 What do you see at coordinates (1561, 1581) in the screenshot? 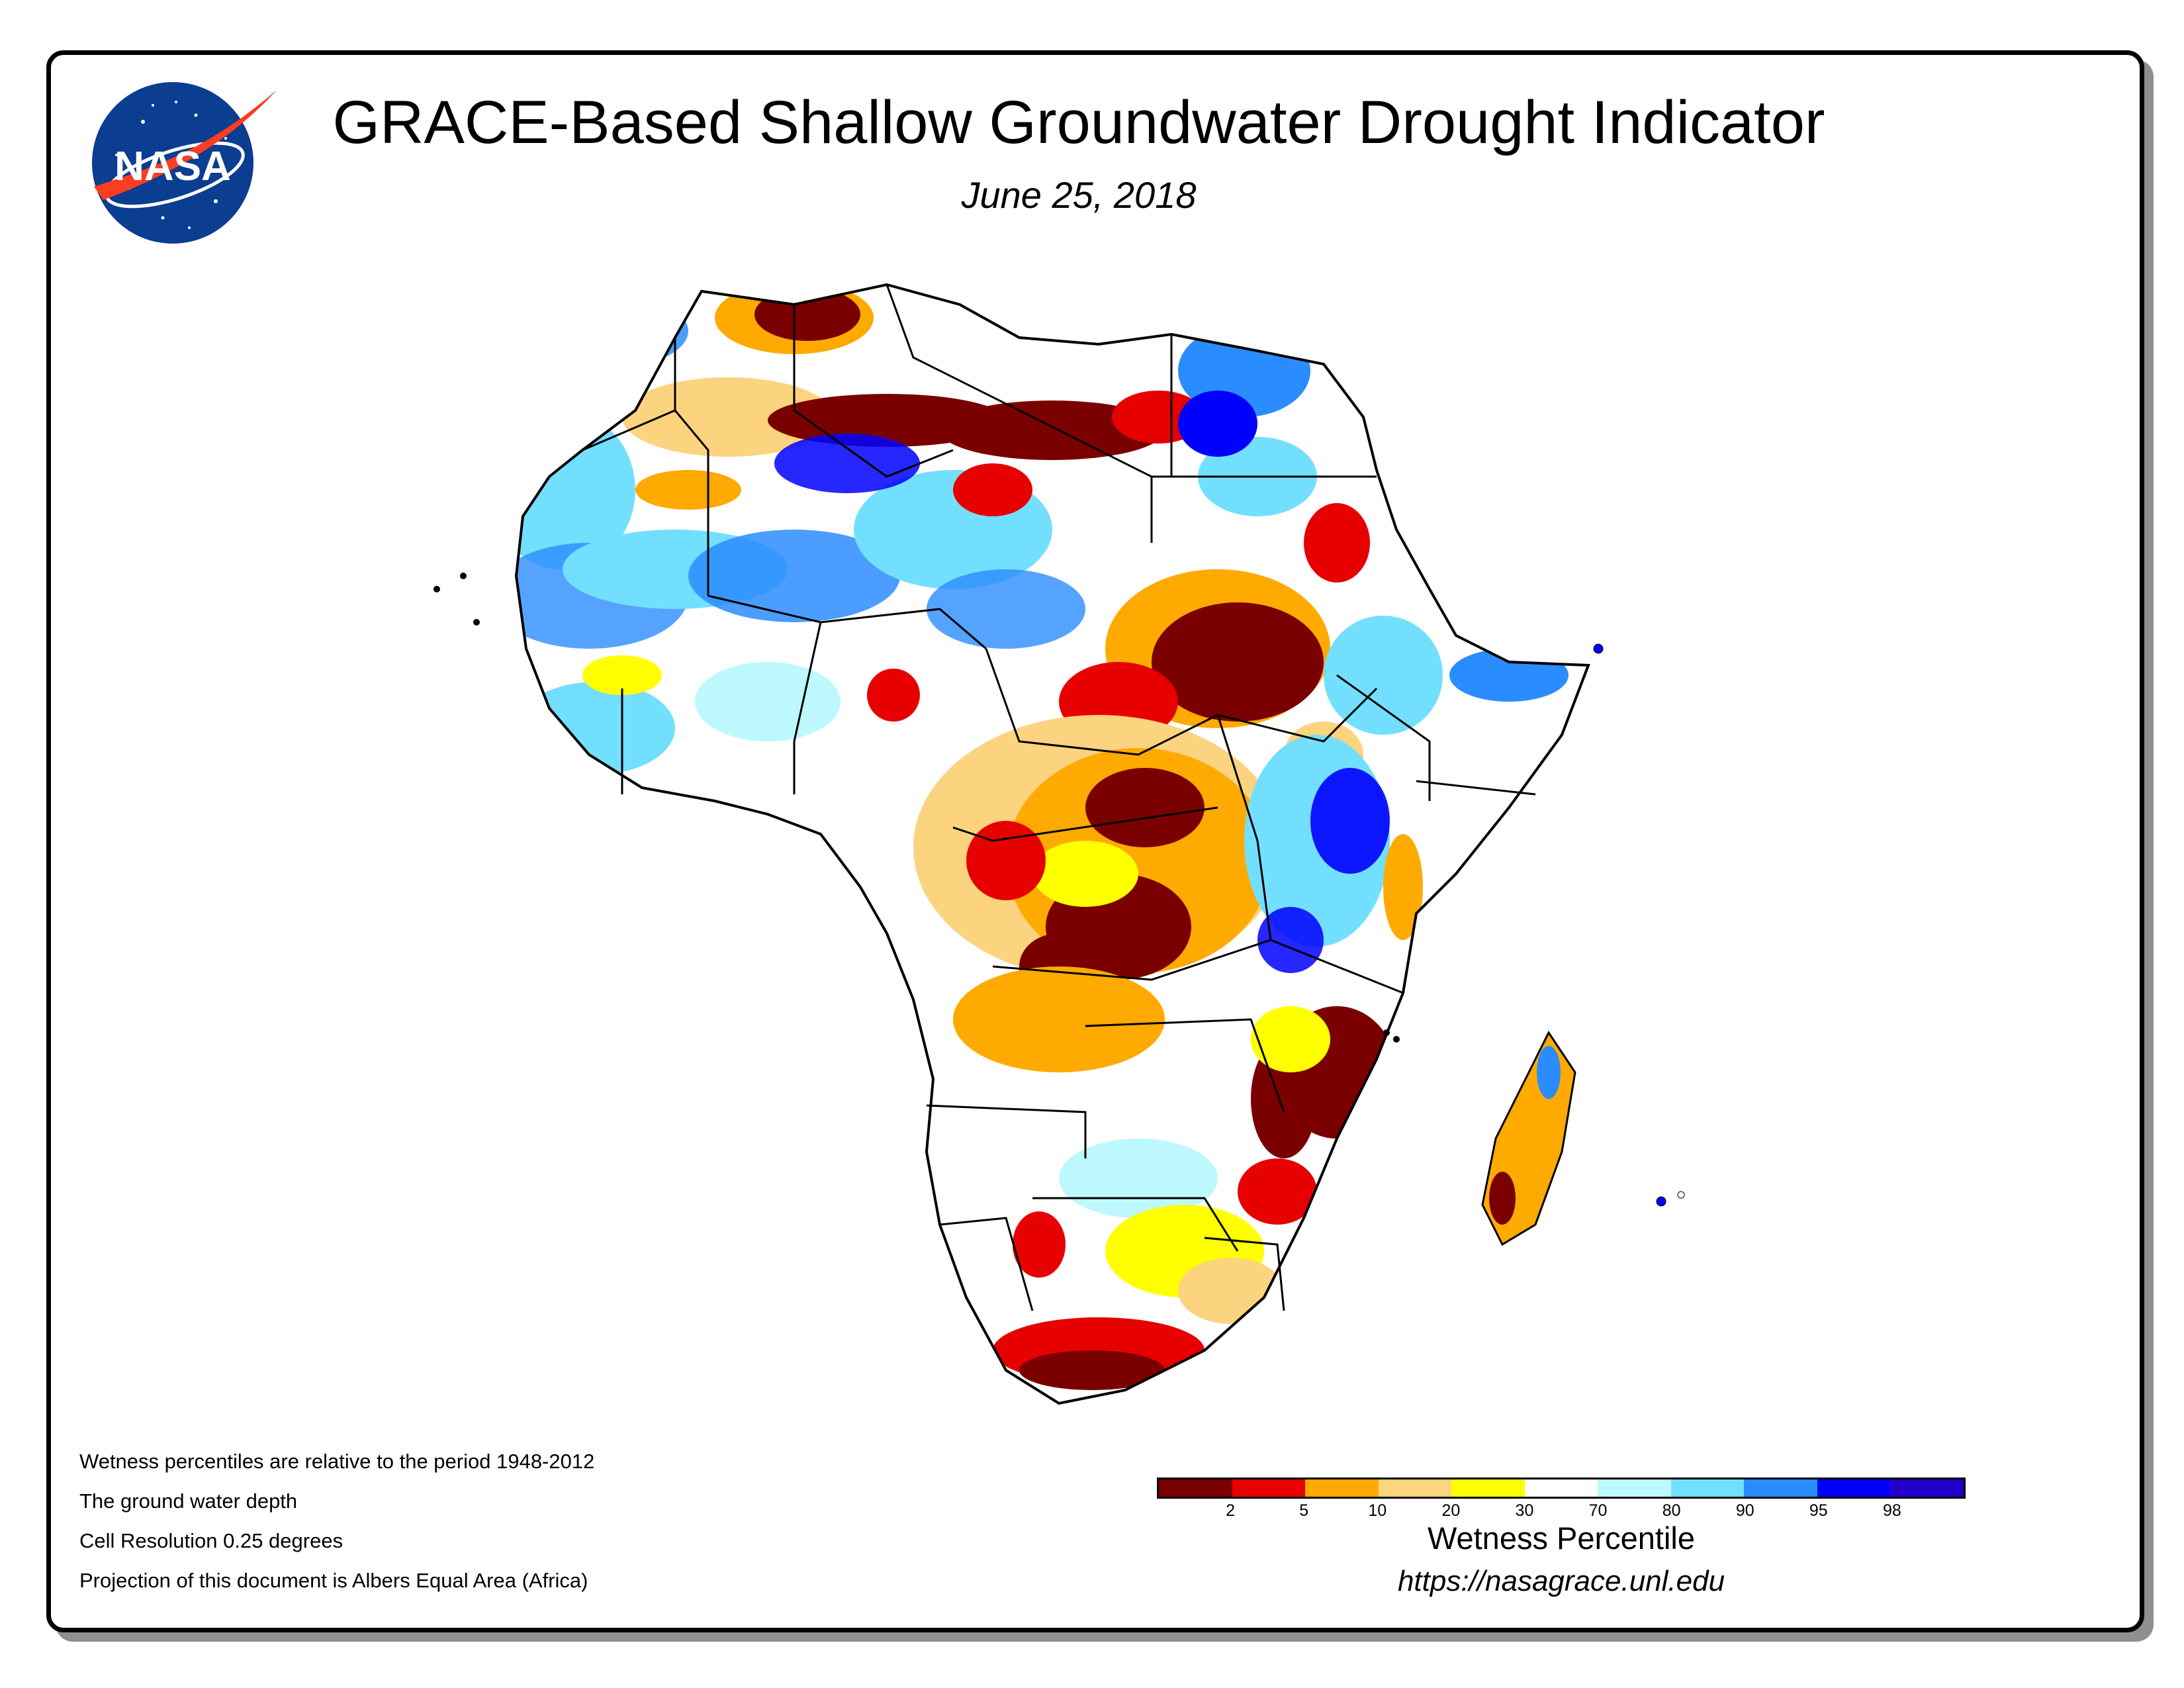
I see `source-url: https://nasagrace.unl.edu` at bounding box center [1561, 1581].